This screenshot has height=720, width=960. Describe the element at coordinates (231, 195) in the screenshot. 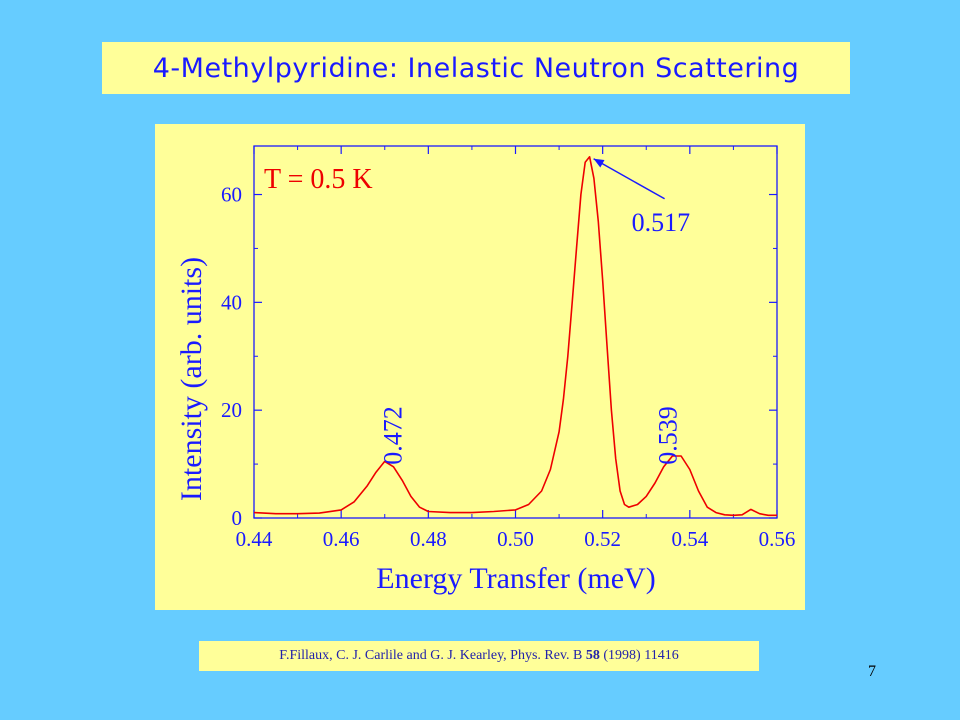

I see `y-tick-label: 60` at that location.